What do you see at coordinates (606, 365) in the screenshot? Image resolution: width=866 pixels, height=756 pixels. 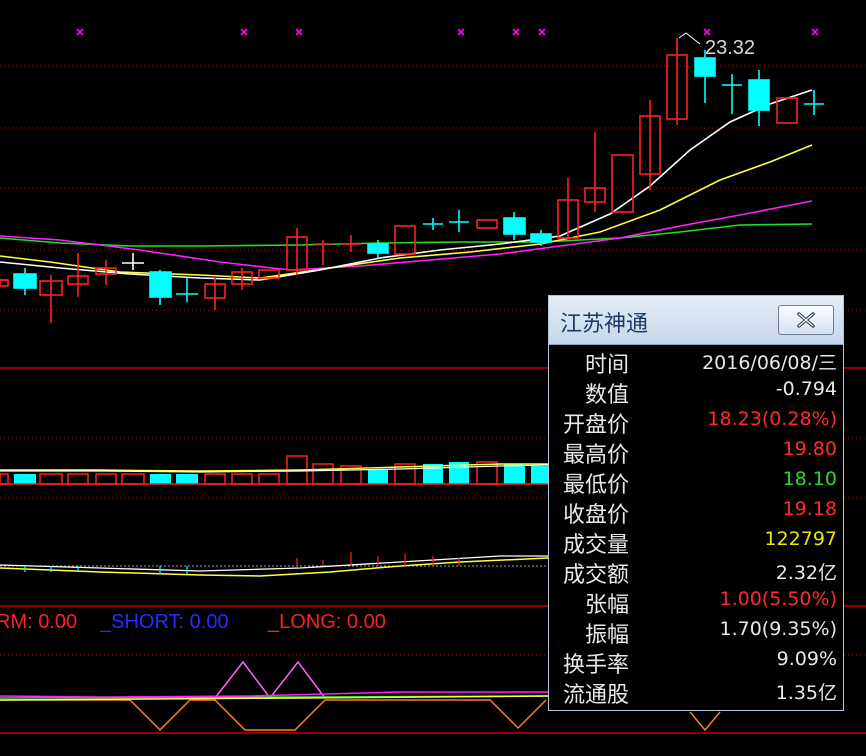 I see `row-label: 时间` at bounding box center [606, 365].